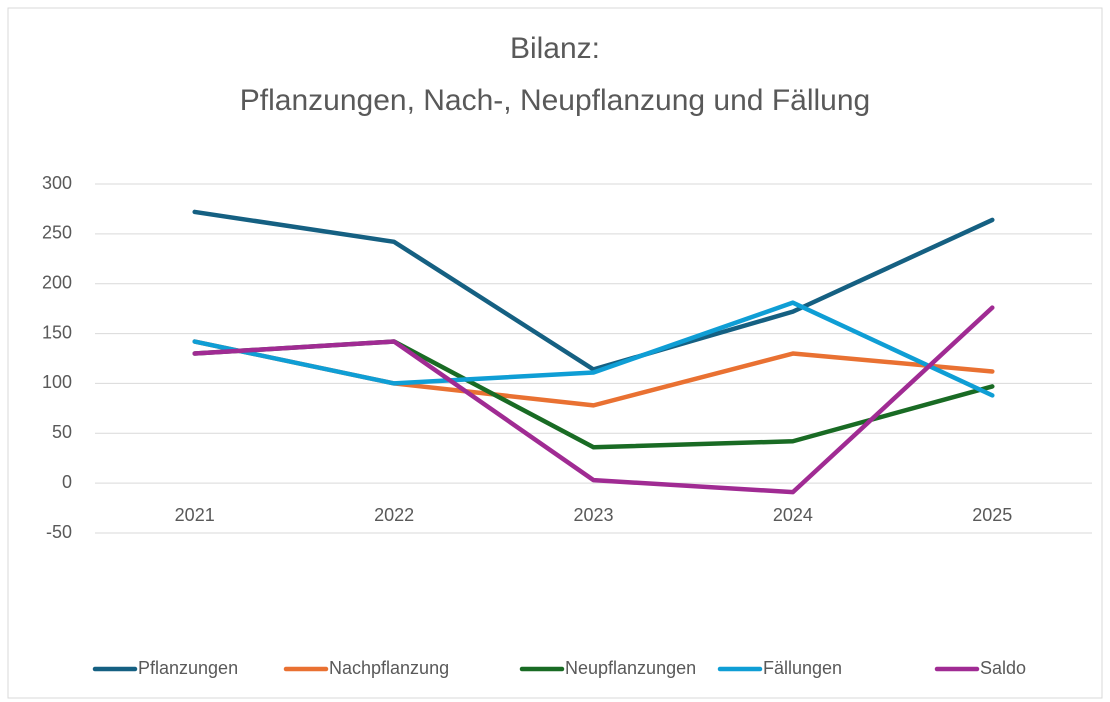 This screenshot has height=702, width=1110. What do you see at coordinates (1003, 668) in the screenshot?
I see `legend-label: Saldo` at bounding box center [1003, 668].